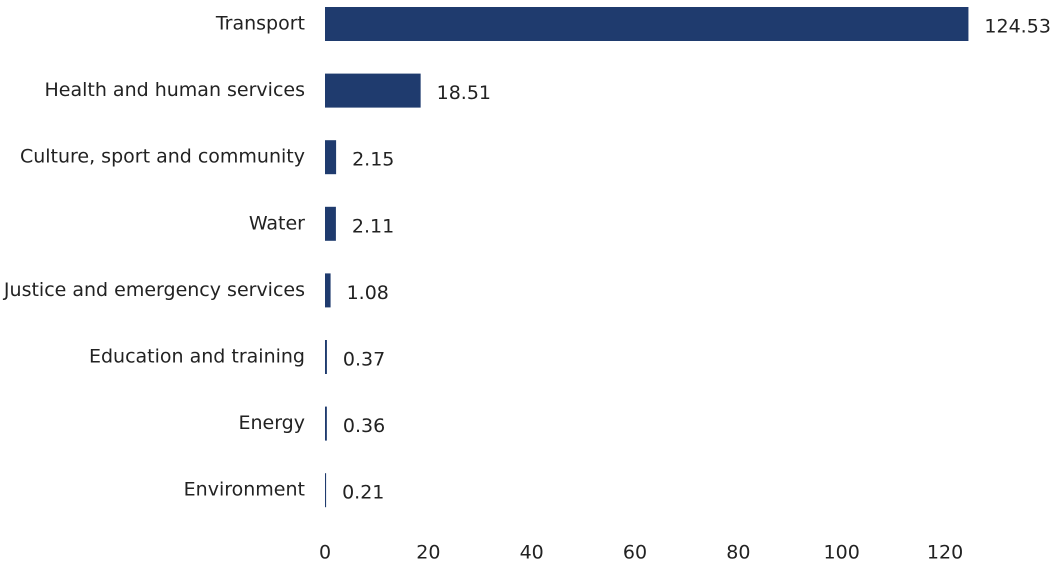 The height and width of the screenshot is (567, 1057). I want to click on y-tick-label: Energy, so click(271, 423).